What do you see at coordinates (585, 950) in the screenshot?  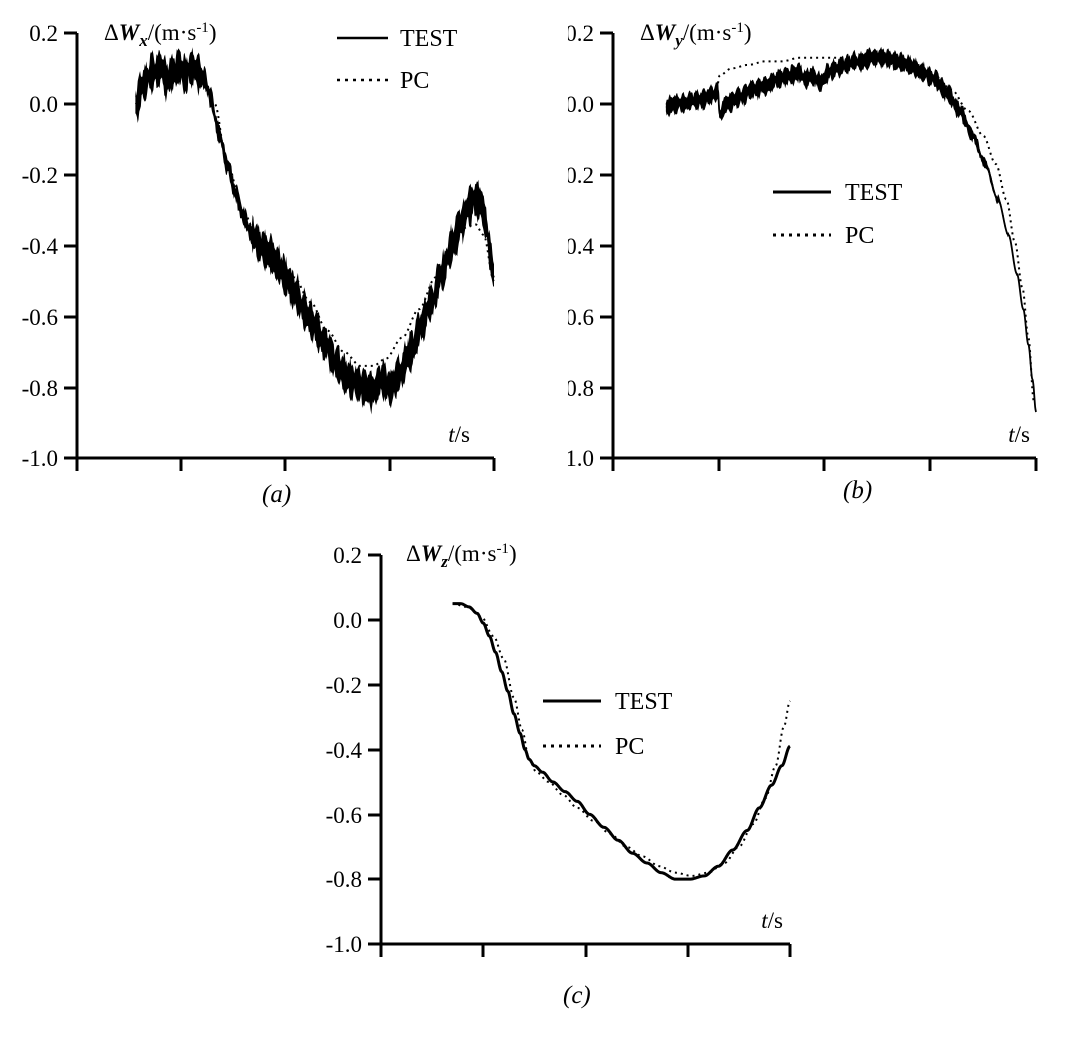 I see `panel-c-x-ticks` at bounding box center [585, 950].